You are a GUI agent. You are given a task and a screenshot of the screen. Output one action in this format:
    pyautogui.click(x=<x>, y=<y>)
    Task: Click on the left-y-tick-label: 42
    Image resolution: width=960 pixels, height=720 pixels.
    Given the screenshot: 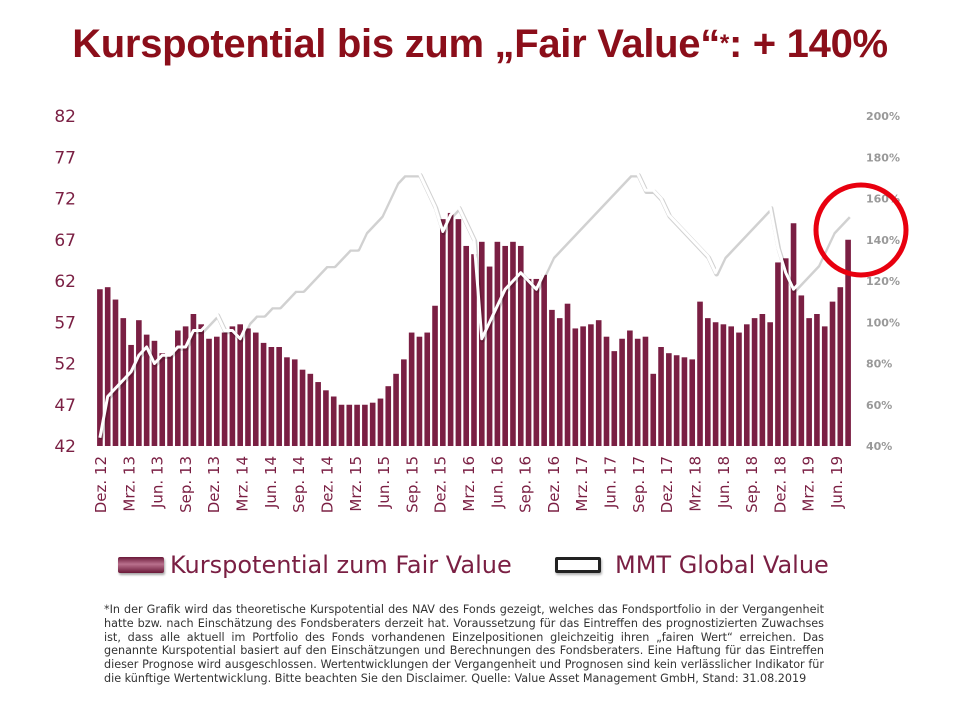 What is the action you would take?
    pyautogui.click(x=65, y=447)
    